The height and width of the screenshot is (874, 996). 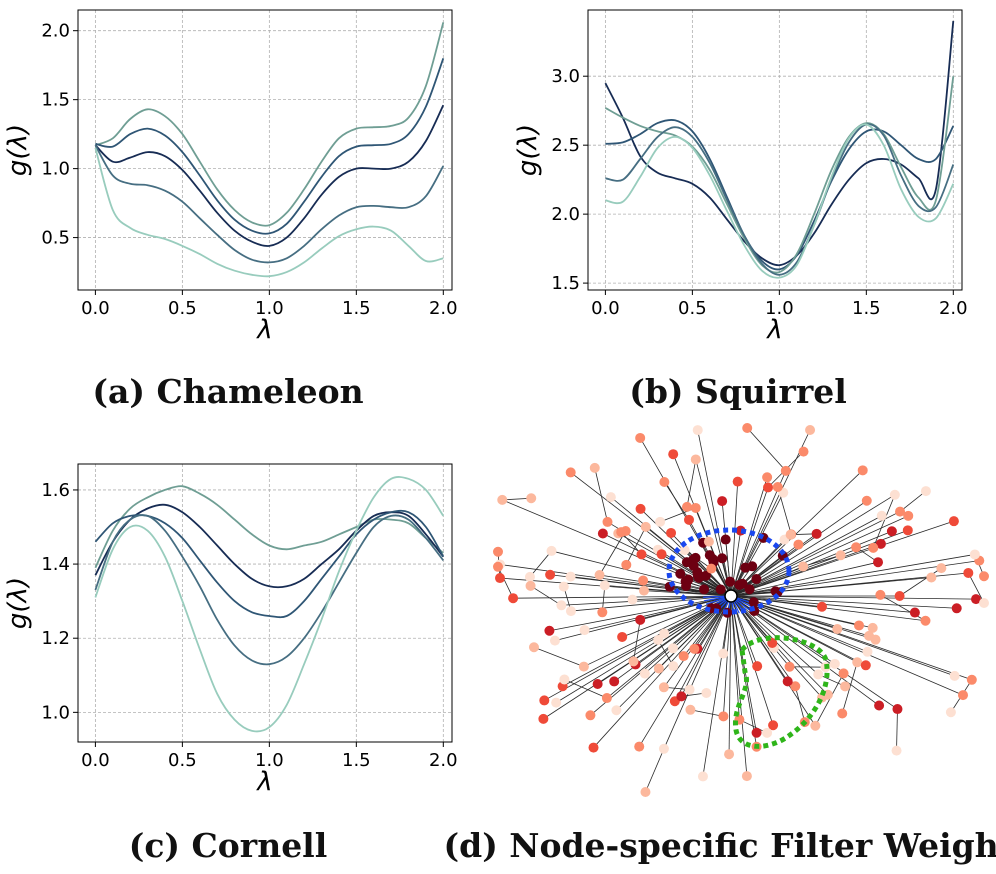 What do you see at coordinates (18, 150) in the screenshot?
I see `y-axis-label: g(λ)` at bounding box center [18, 150].